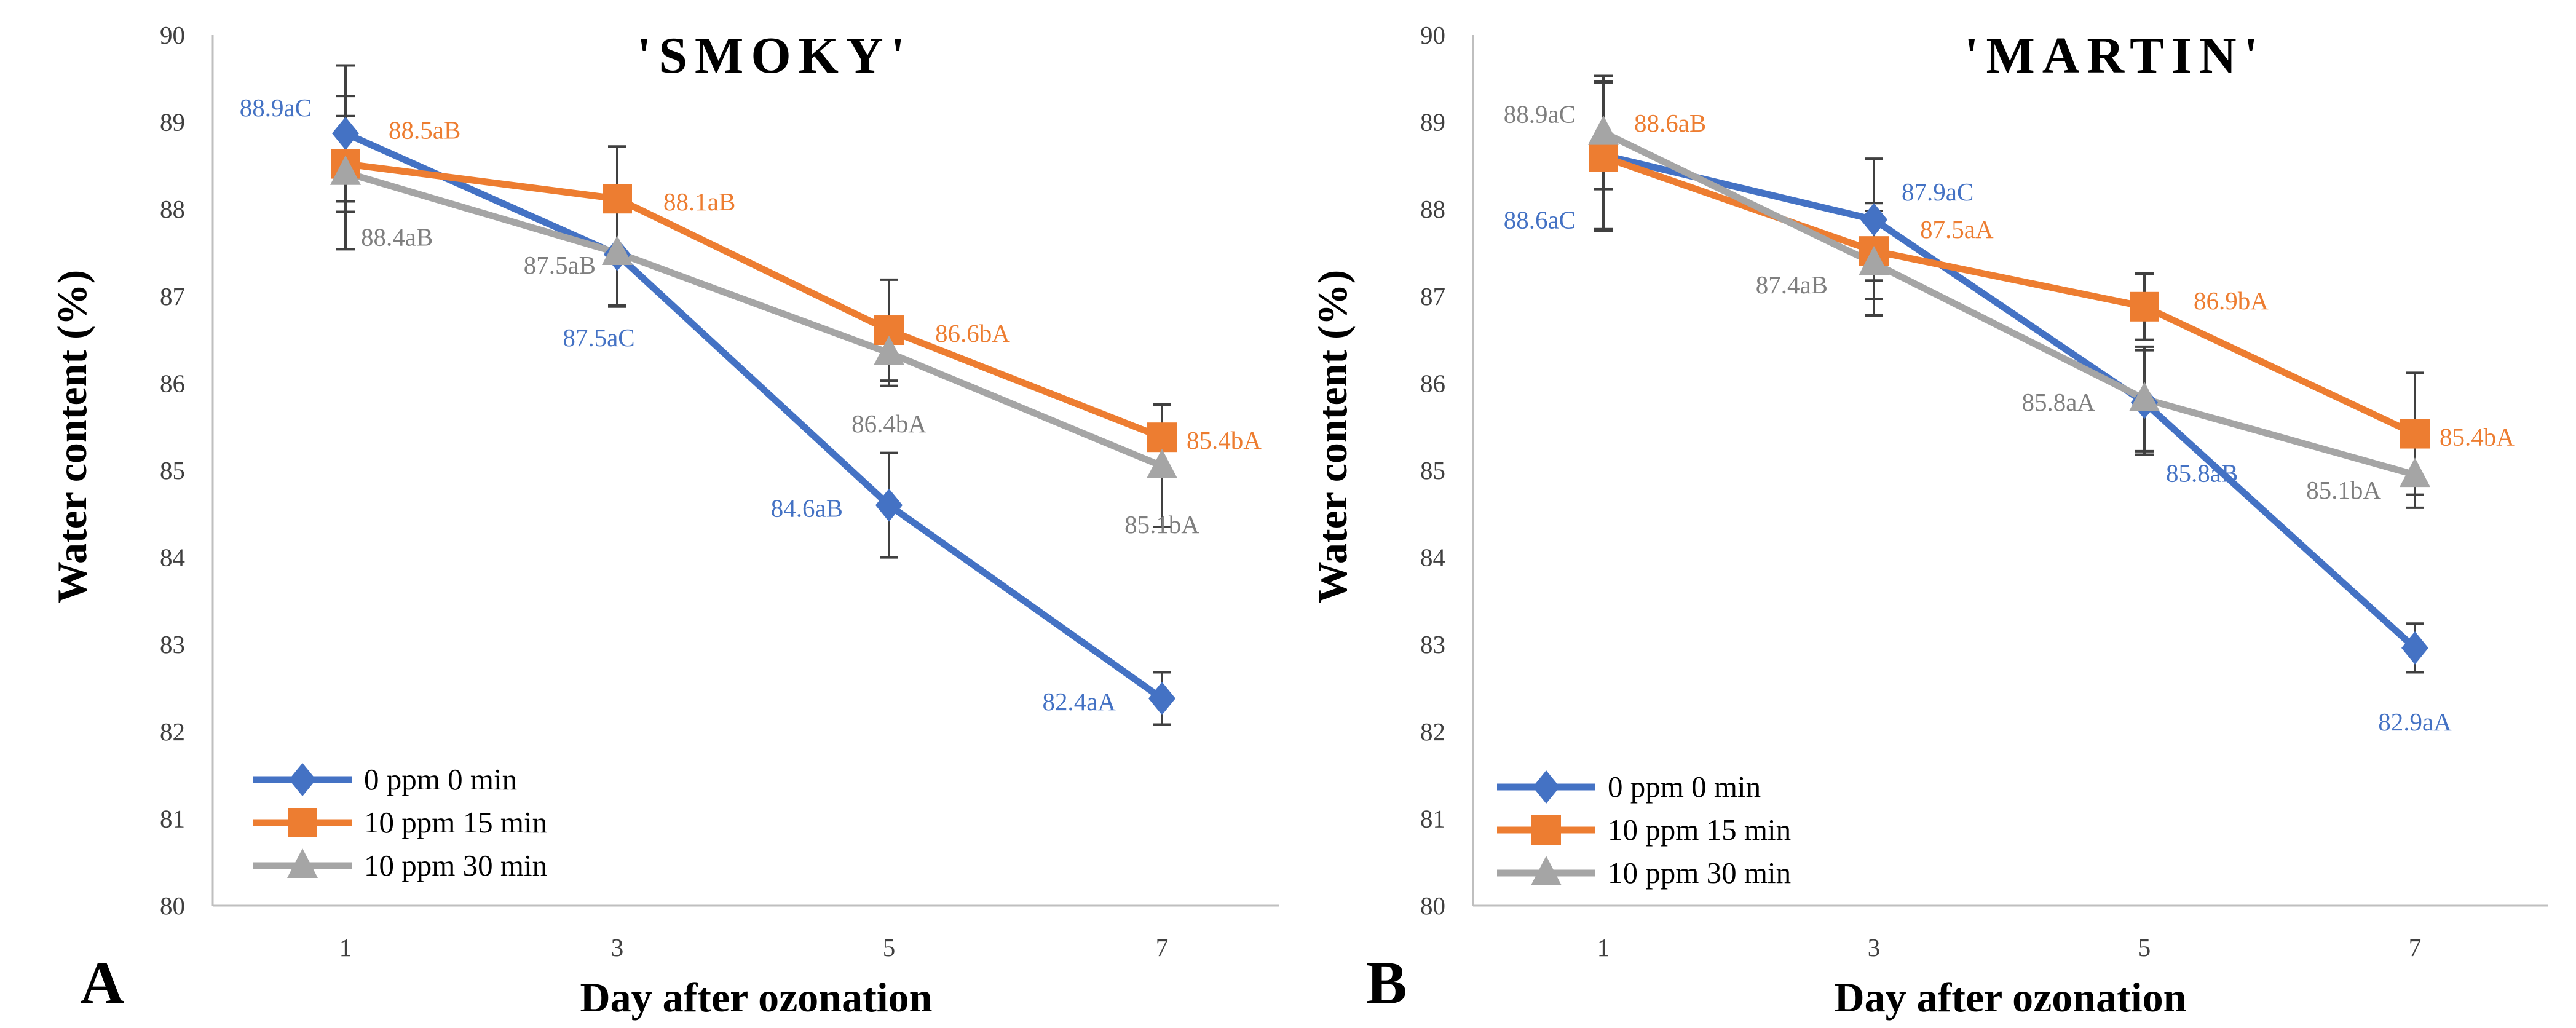  Describe the element at coordinates (699, 202) in the screenshot. I see `data-label: 88.1aB` at that location.